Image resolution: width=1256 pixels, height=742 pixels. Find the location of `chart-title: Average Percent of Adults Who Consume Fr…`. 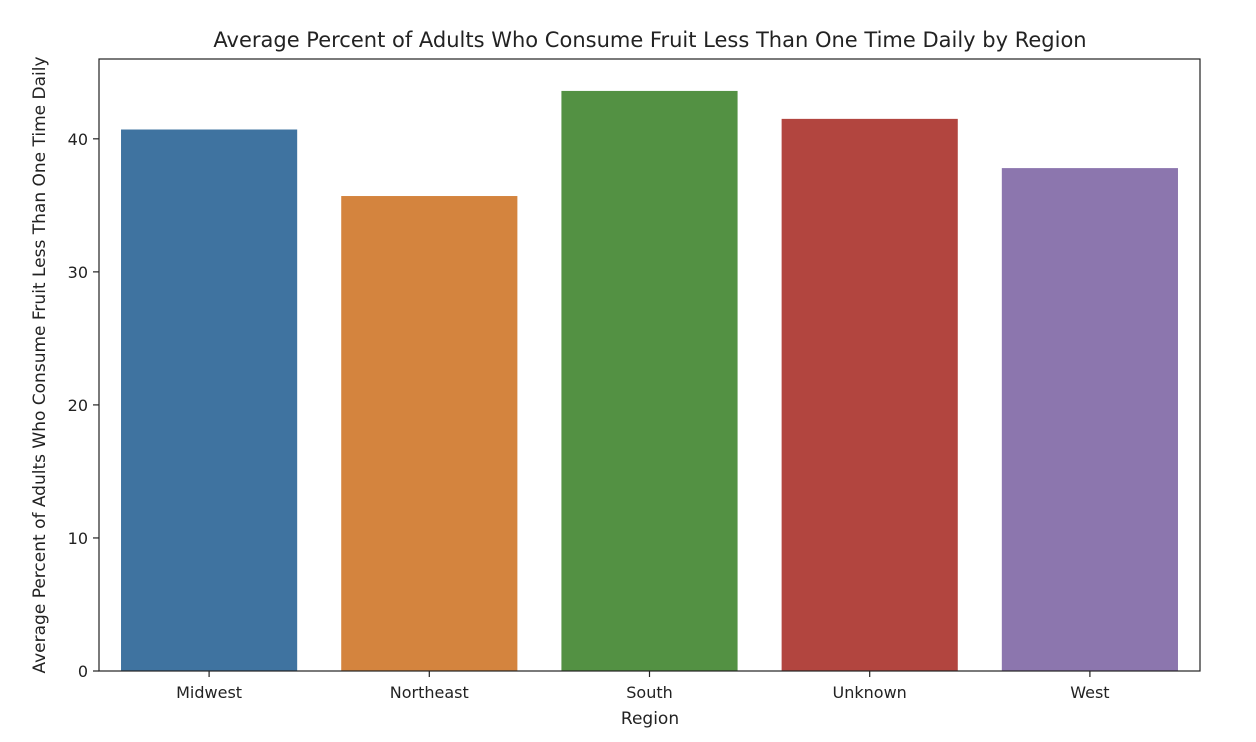

chart-title: Average Percent of Adults Who Consume Fr… is located at coordinates (649, 40).